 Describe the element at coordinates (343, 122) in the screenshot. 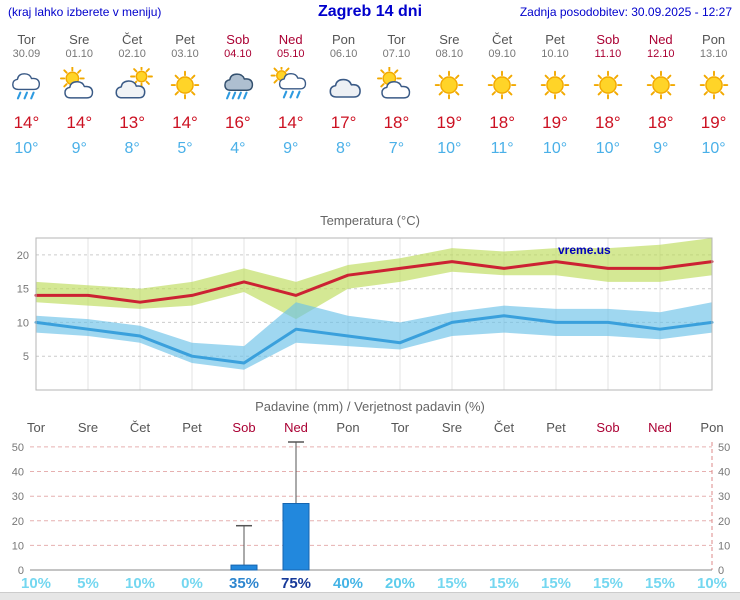

I see `high-temperature: 17°` at that location.